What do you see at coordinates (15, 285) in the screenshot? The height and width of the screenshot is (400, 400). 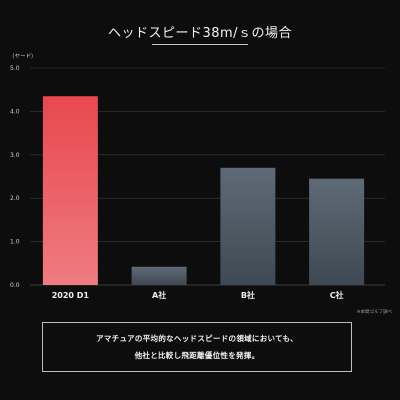 I see `y-tick-label: 0.0` at bounding box center [15, 285].